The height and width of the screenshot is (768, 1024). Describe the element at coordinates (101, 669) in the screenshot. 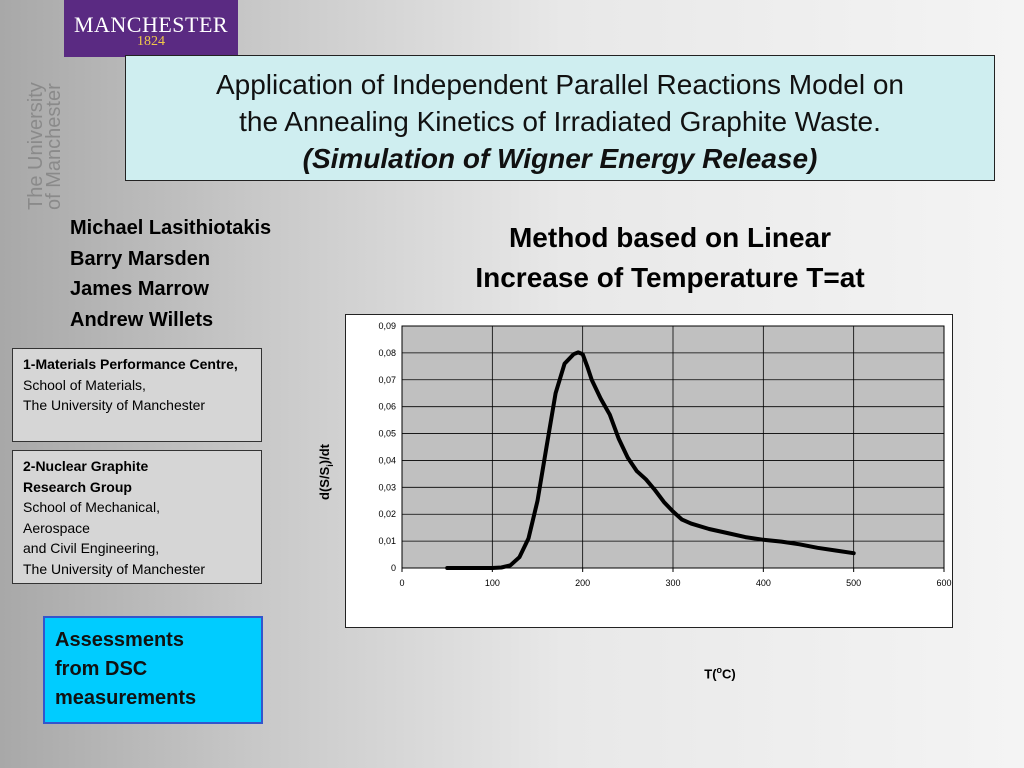

I see `assessment-line: from DSC` at that location.